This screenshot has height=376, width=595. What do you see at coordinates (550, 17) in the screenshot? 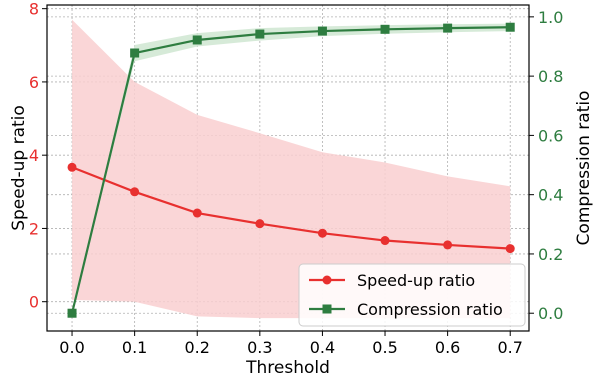
I see `right-tick-label: 1.0` at bounding box center [550, 17].